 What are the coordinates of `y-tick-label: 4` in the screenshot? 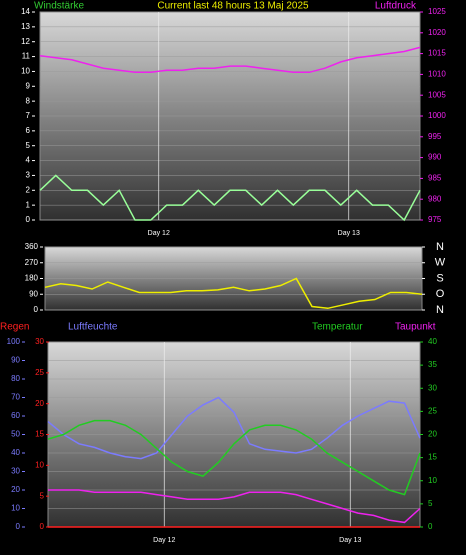 It's located at (28, 160).